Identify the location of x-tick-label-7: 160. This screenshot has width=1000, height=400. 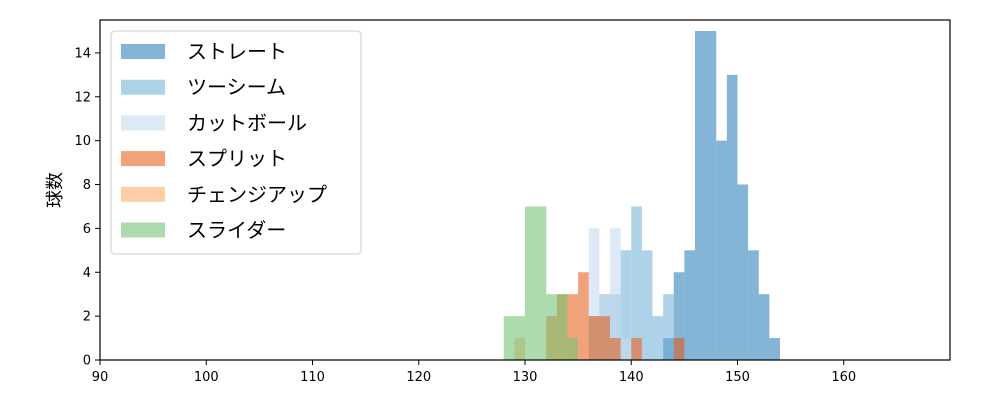
(843, 377).